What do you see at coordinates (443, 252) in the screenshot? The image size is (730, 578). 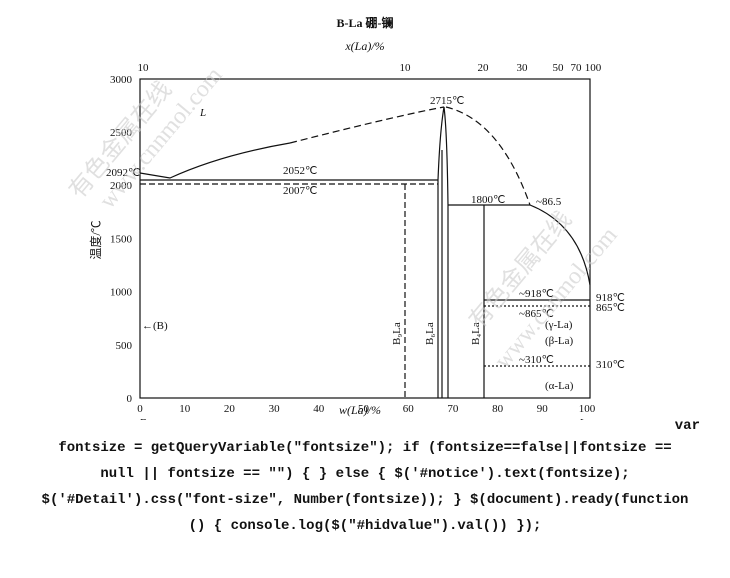 I see `phase-line` at bounding box center [443, 252].